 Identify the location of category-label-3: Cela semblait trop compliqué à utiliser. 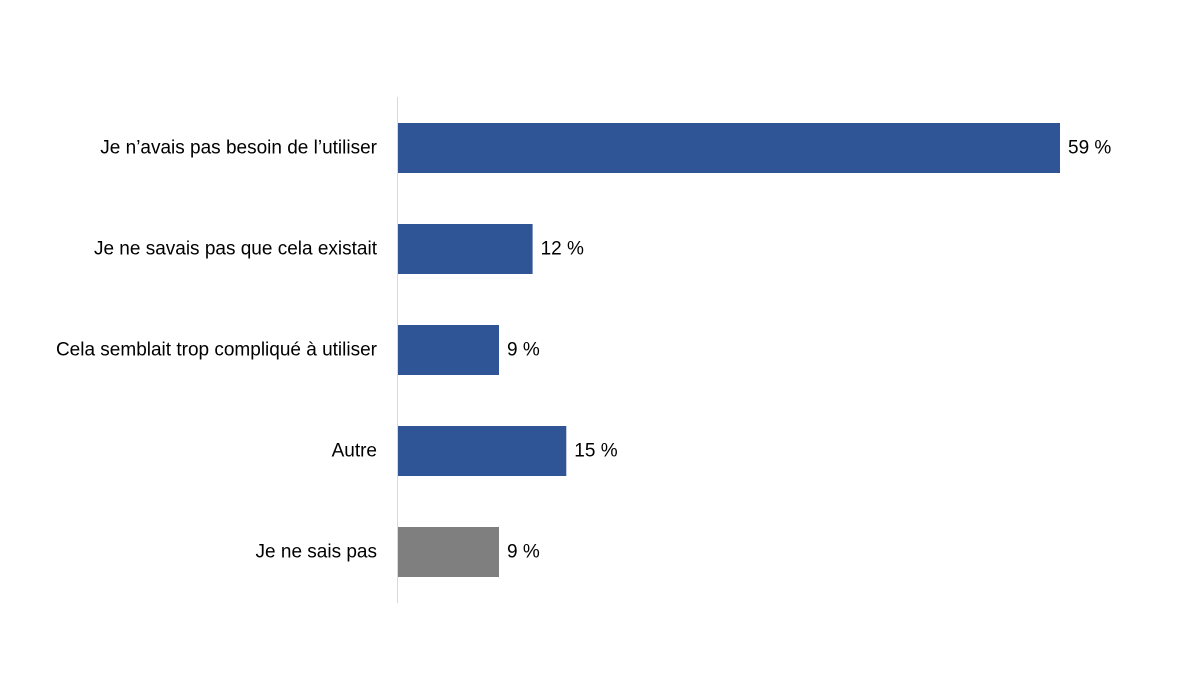
(217, 350).